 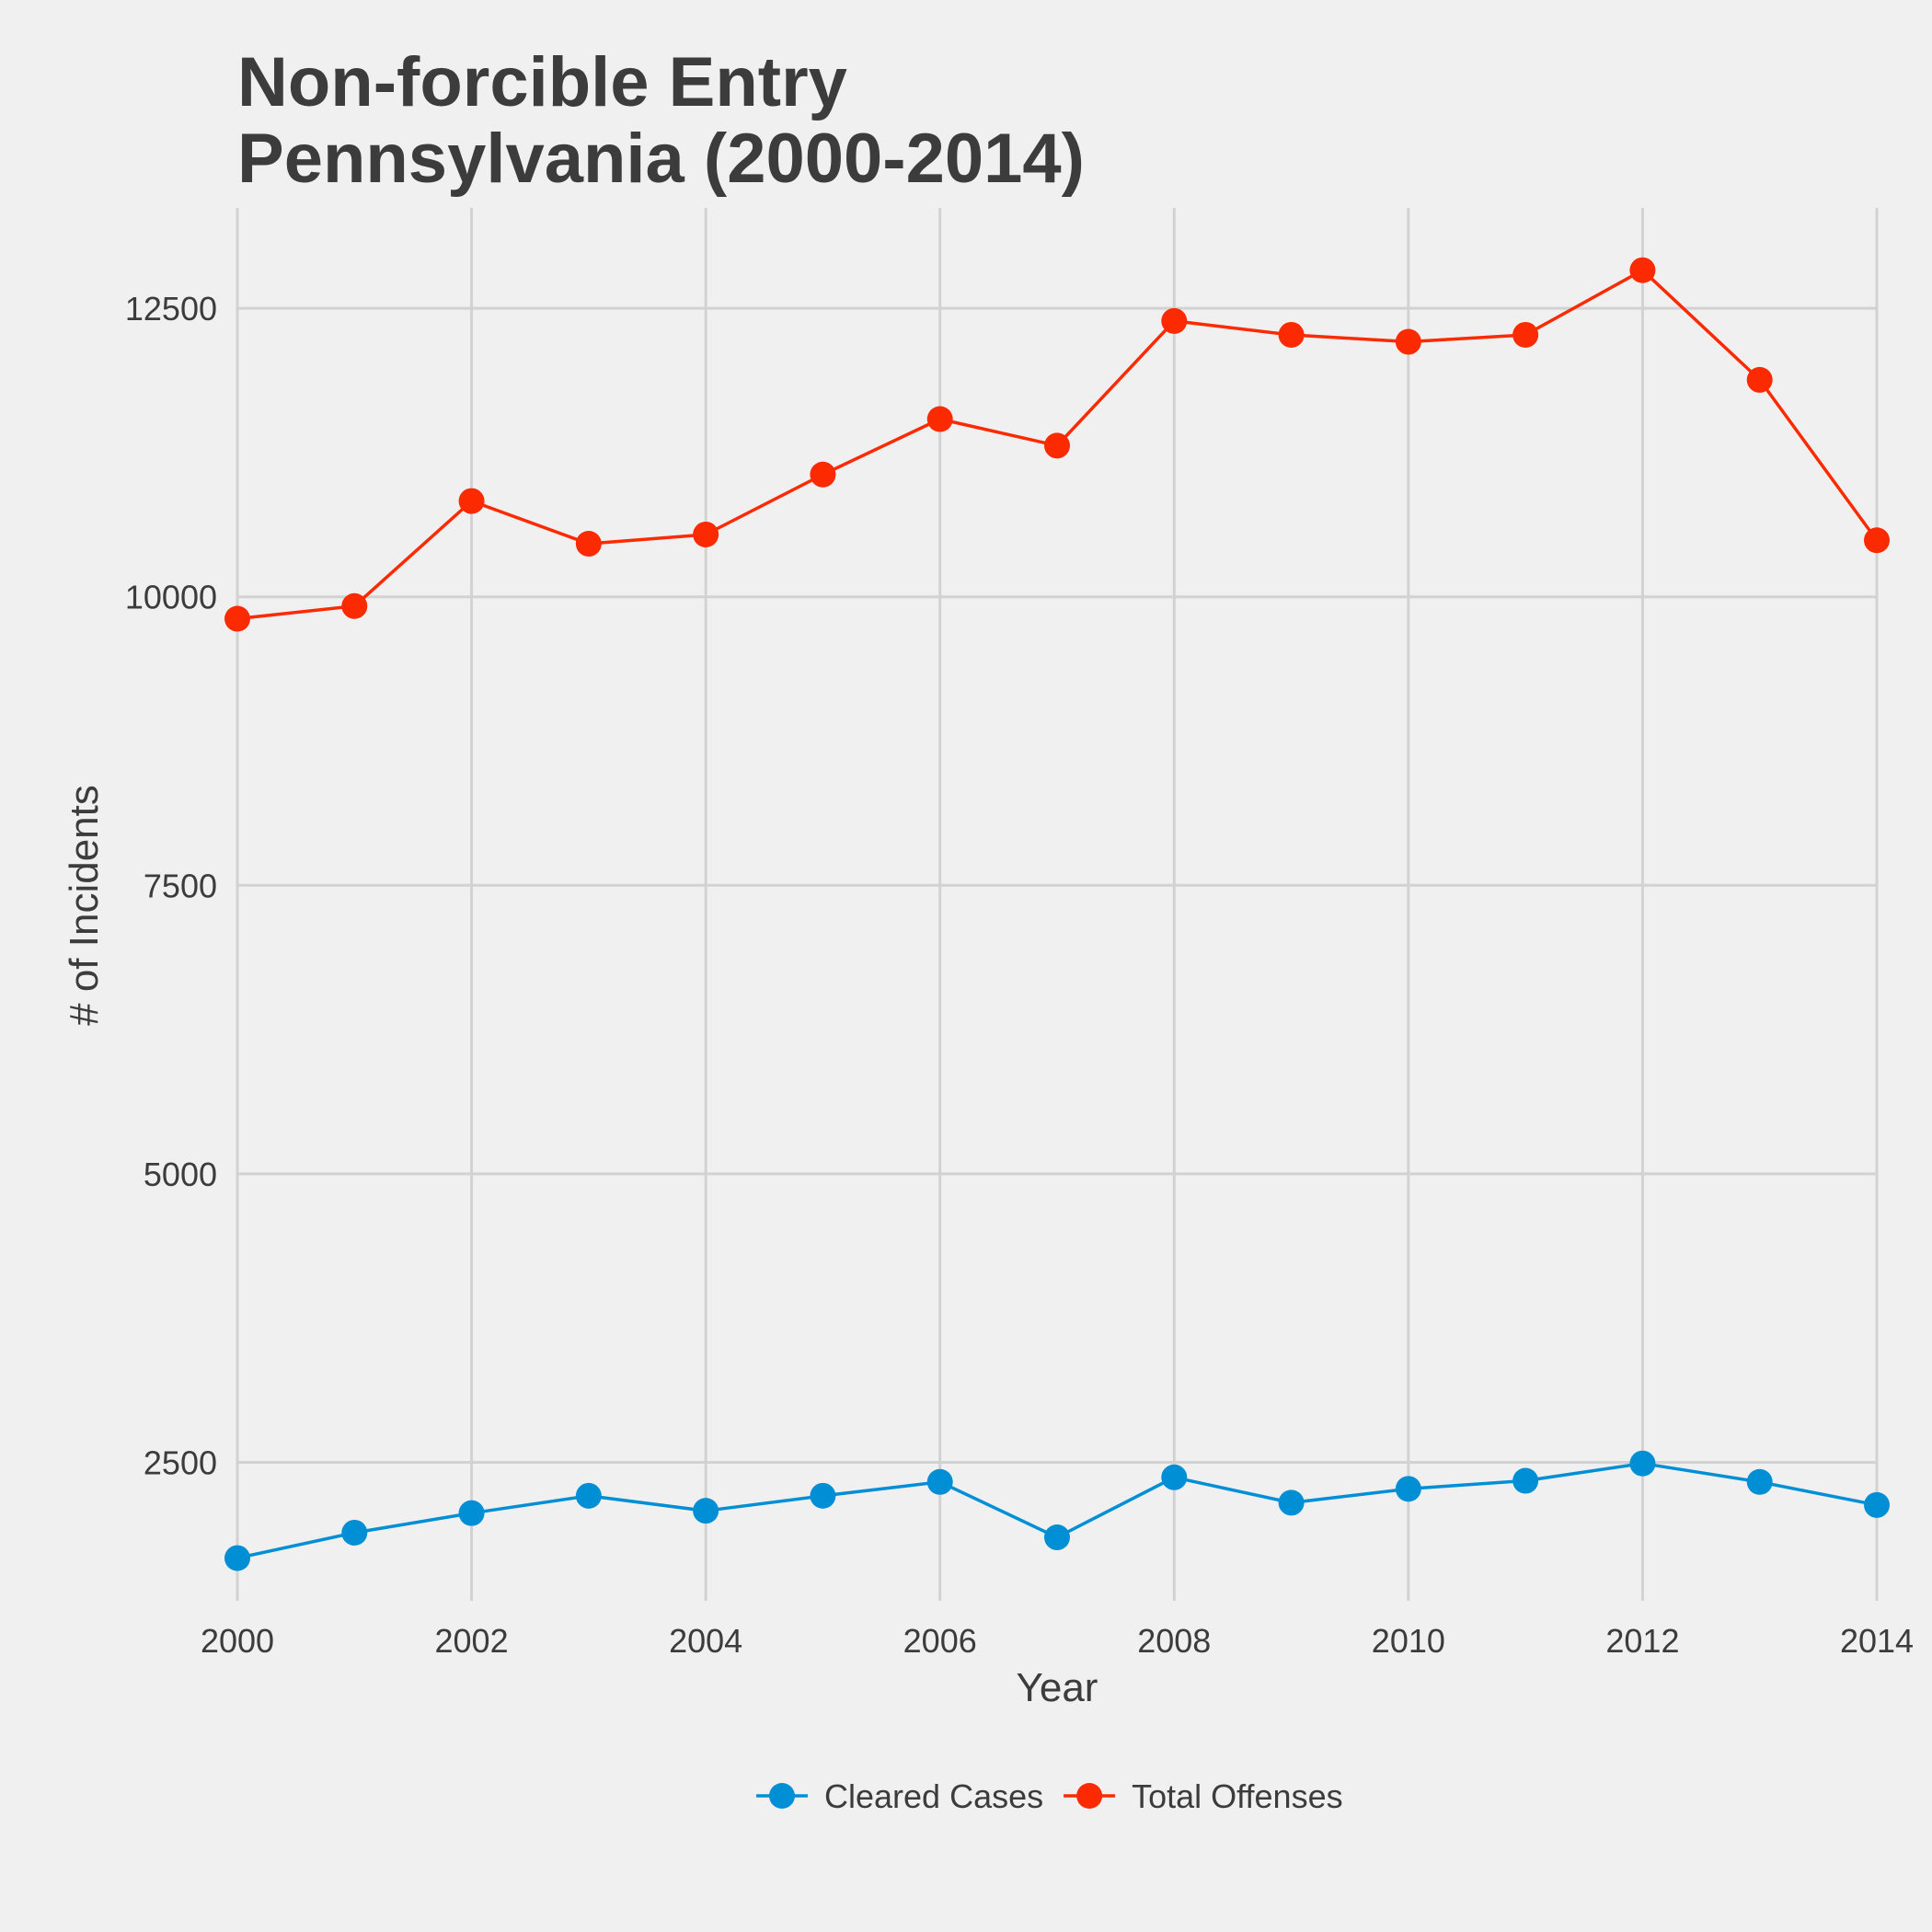 I want to click on y-axis-title: # of Incidents, so click(x=84, y=905).